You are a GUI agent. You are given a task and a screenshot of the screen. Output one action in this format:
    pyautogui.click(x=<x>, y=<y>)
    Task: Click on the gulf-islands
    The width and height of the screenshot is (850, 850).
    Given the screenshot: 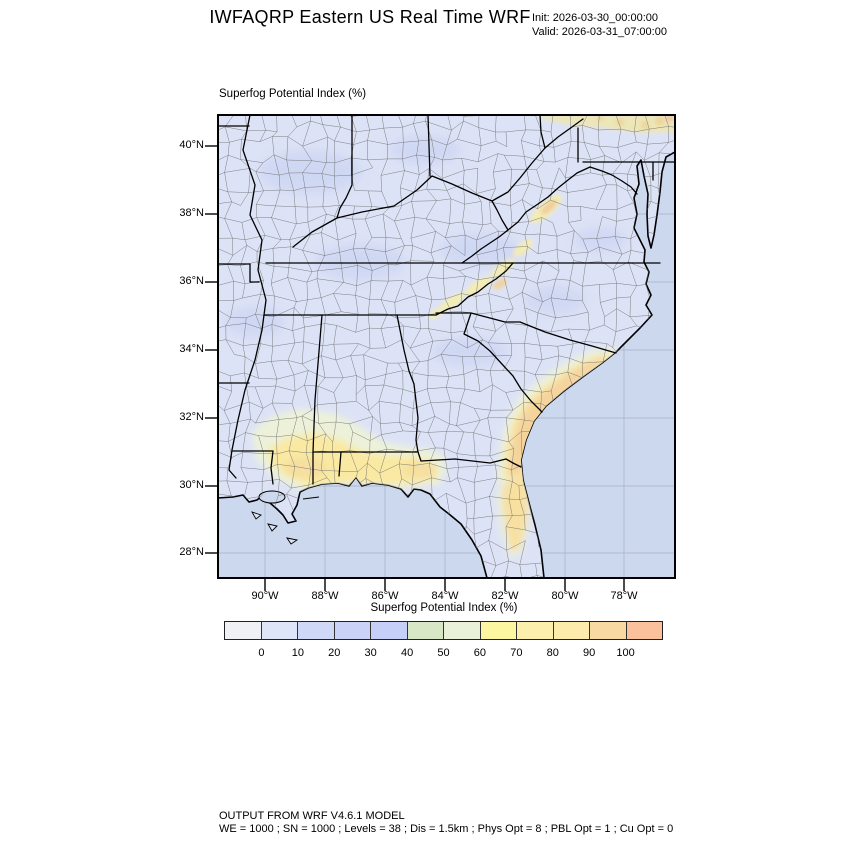 What is the action you would take?
    pyautogui.click(x=285, y=520)
    